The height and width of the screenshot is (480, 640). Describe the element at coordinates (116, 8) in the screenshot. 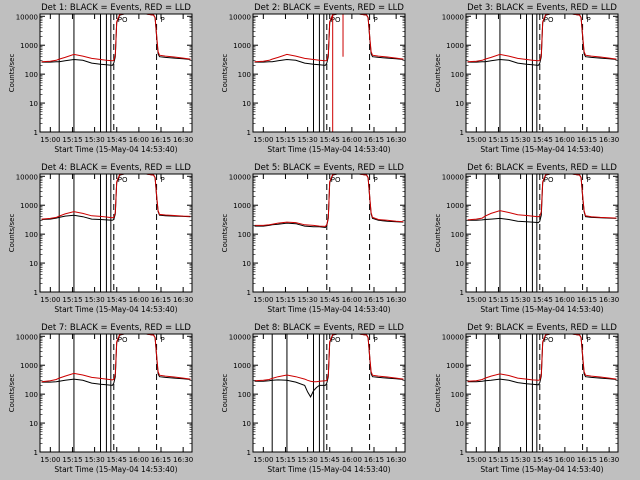

I see `chart-title: Det 1: BLACK = Events, RED = LLD` at that location.